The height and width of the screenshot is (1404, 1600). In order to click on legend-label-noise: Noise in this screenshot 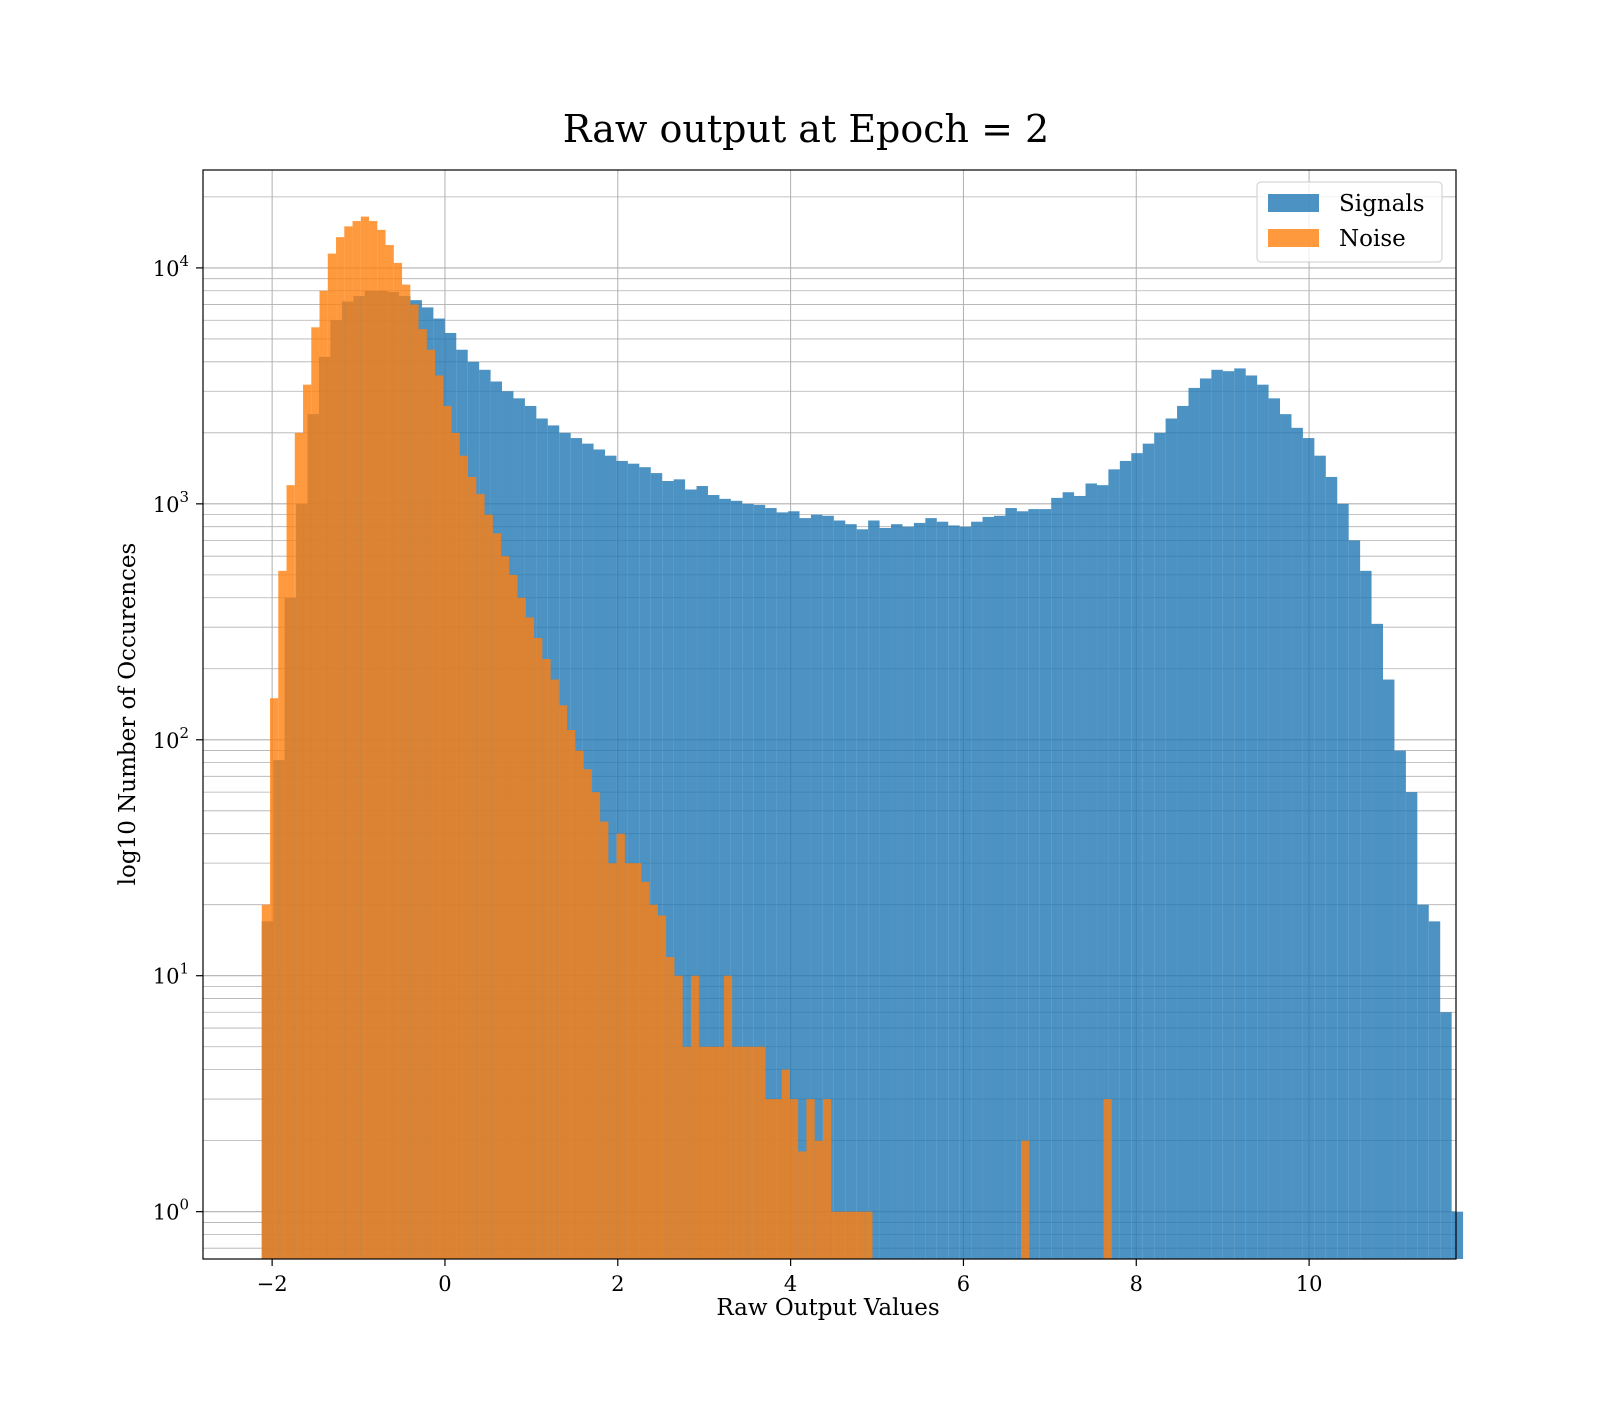, I will do `click(1372, 239)`.